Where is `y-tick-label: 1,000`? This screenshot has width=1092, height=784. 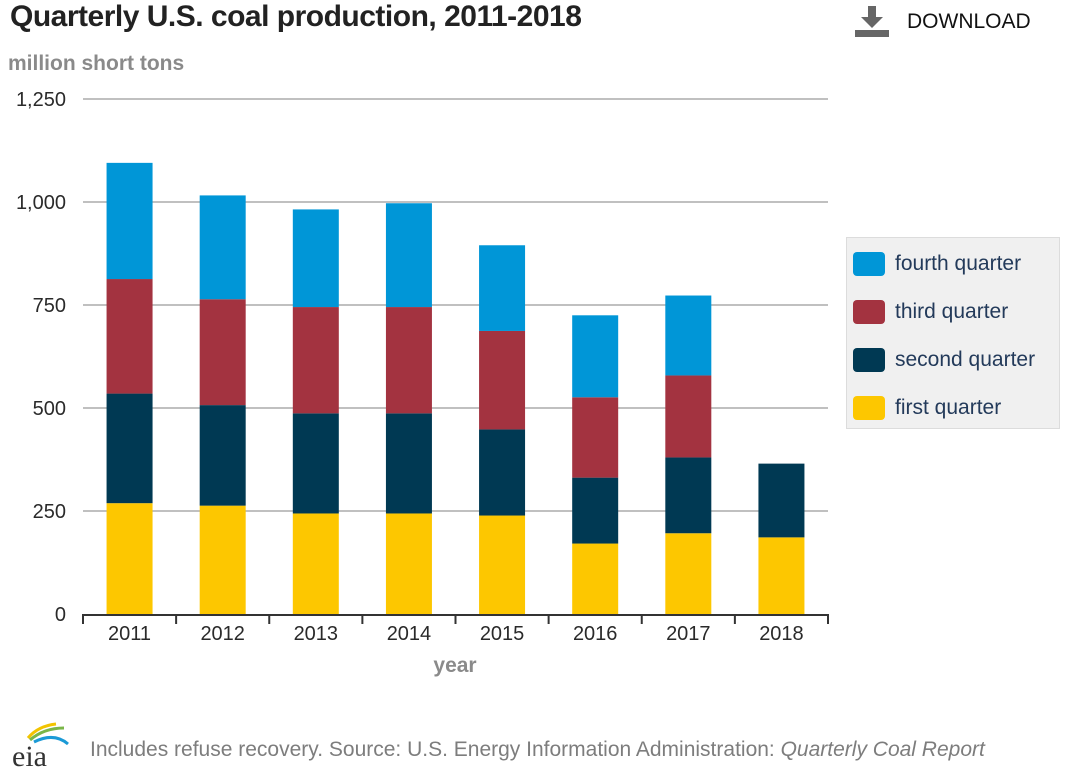
y-tick-label: 1,000 is located at coordinates (41, 203).